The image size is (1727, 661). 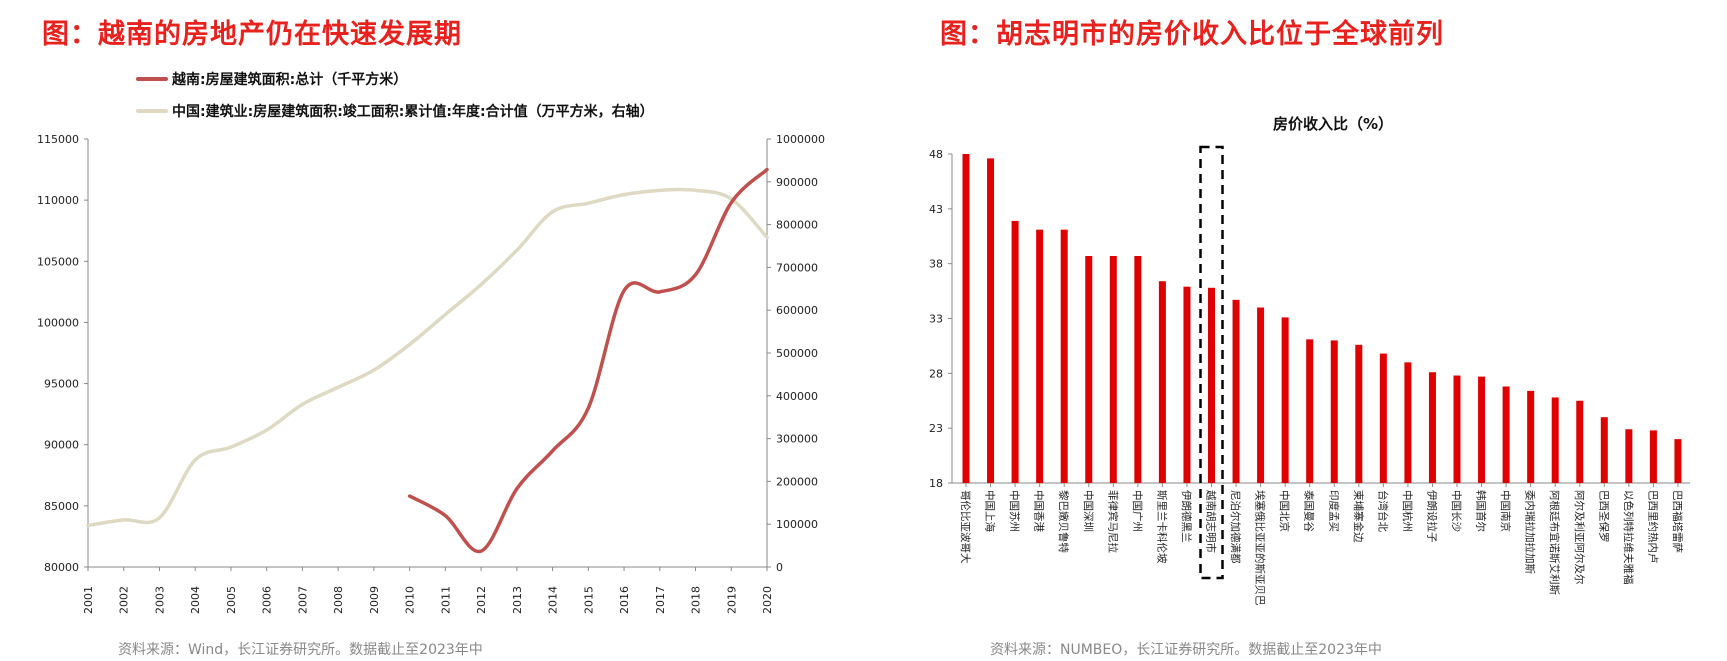 What do you see at coordinates (1063, 521) in the screenshot?
I see `bar-category-label: 黎巴嫩贝鲁特` at bounding box center [1063, 521].